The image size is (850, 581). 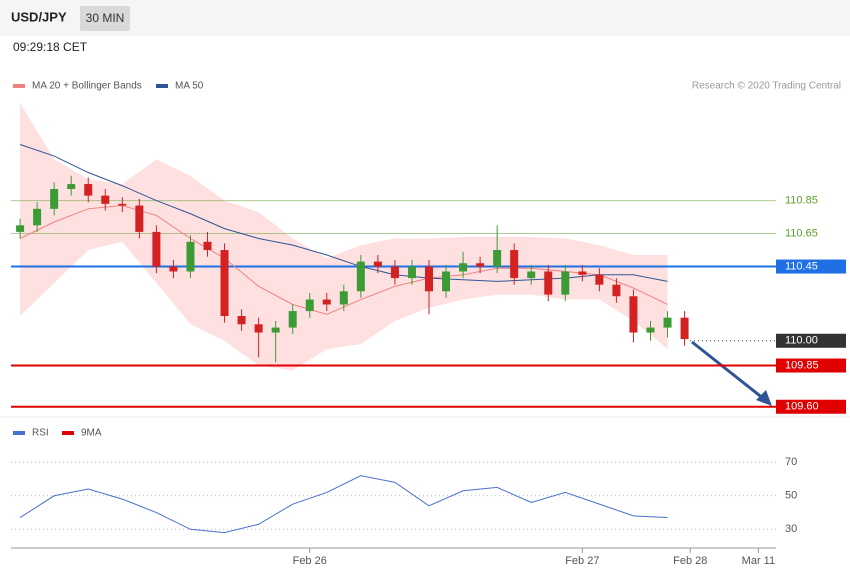 I want to click on time: 09:29:18 CET, so click(x=50, y=47).